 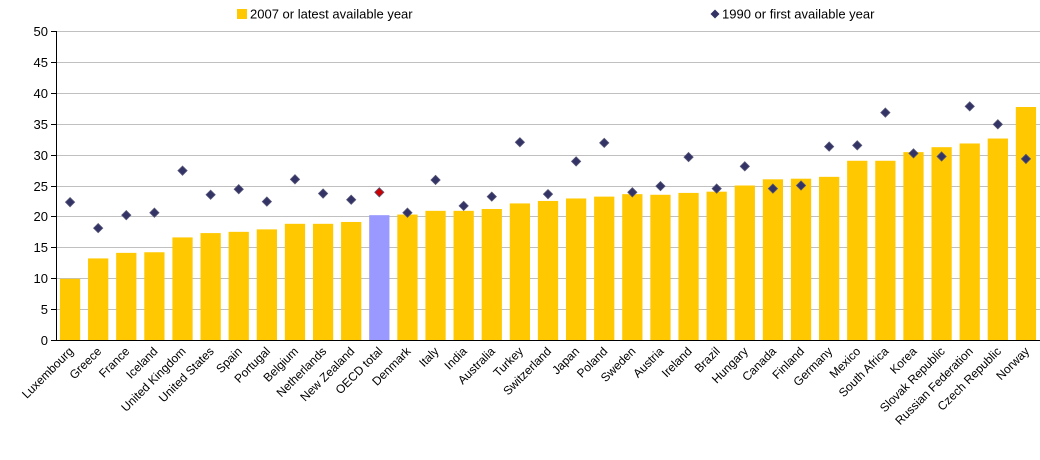 What do you see at coordinates (41, 124) in the screenshot?
I see `y-tick-label: 35` at bounding box center [41, 124].